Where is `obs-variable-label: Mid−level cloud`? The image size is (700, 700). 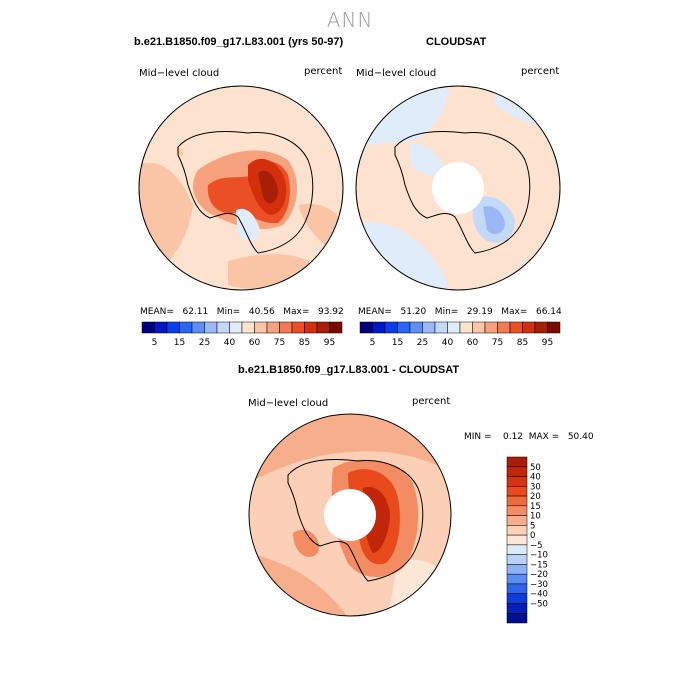
obs-variable-label: Mid−level cloud is located at coordinates (396, 73).